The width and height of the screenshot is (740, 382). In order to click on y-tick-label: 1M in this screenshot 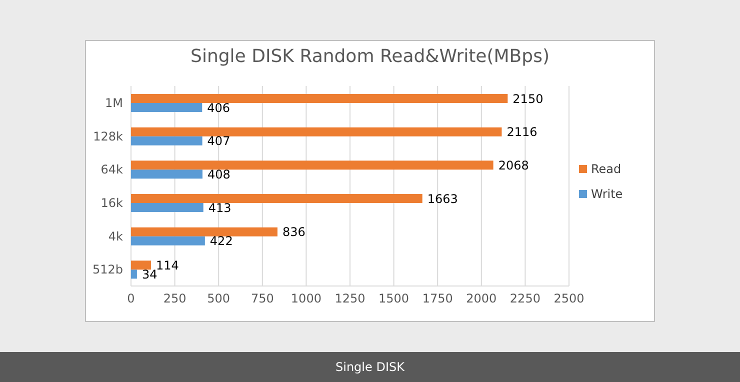, I will do `click(114, 103)`.